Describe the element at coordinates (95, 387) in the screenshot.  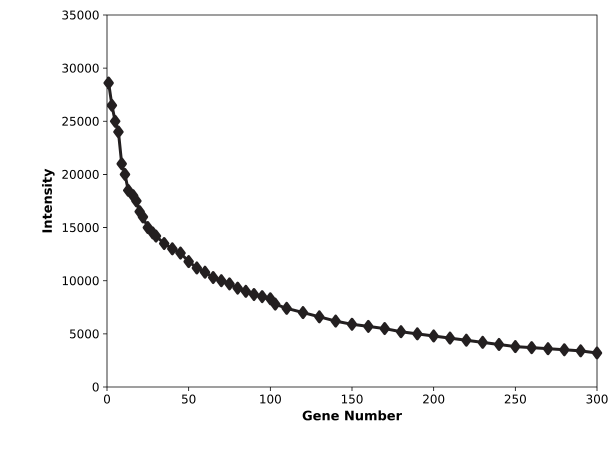
I see `y-tick-label: 0` at that location.